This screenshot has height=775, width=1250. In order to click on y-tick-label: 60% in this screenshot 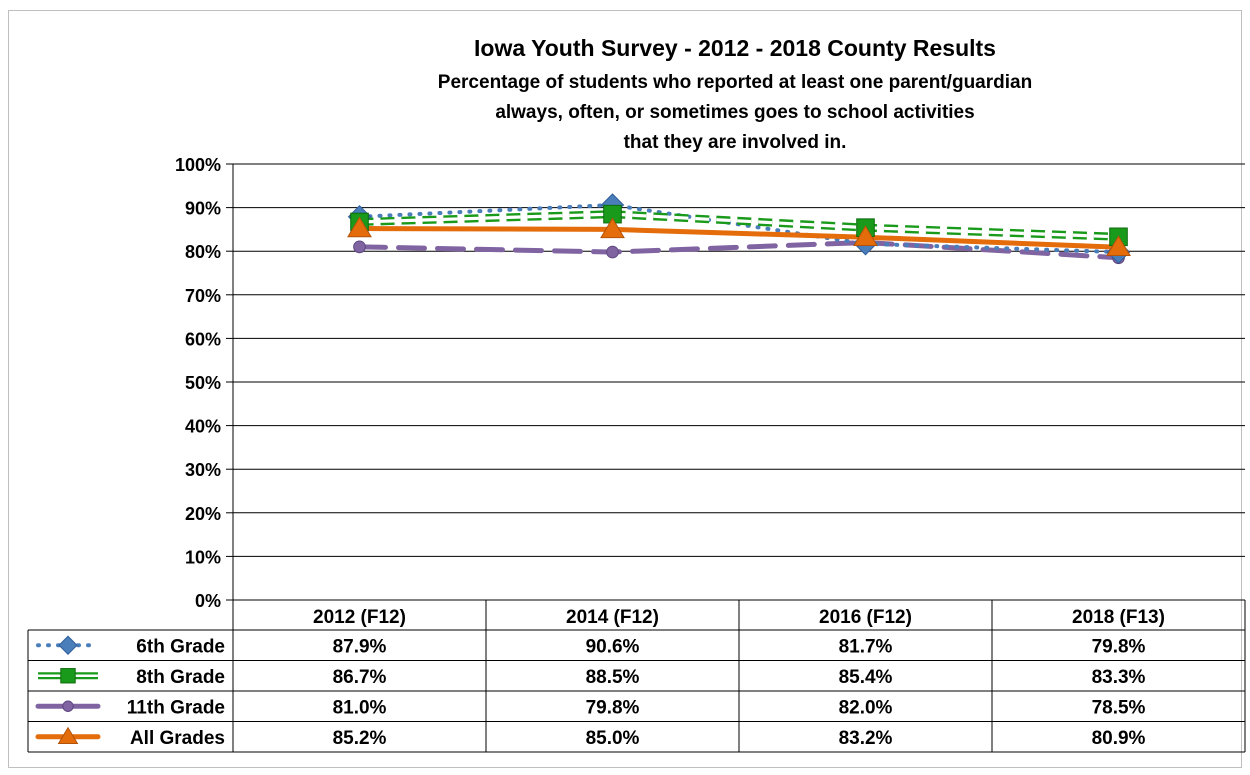, I will do `click(203, 339)`.